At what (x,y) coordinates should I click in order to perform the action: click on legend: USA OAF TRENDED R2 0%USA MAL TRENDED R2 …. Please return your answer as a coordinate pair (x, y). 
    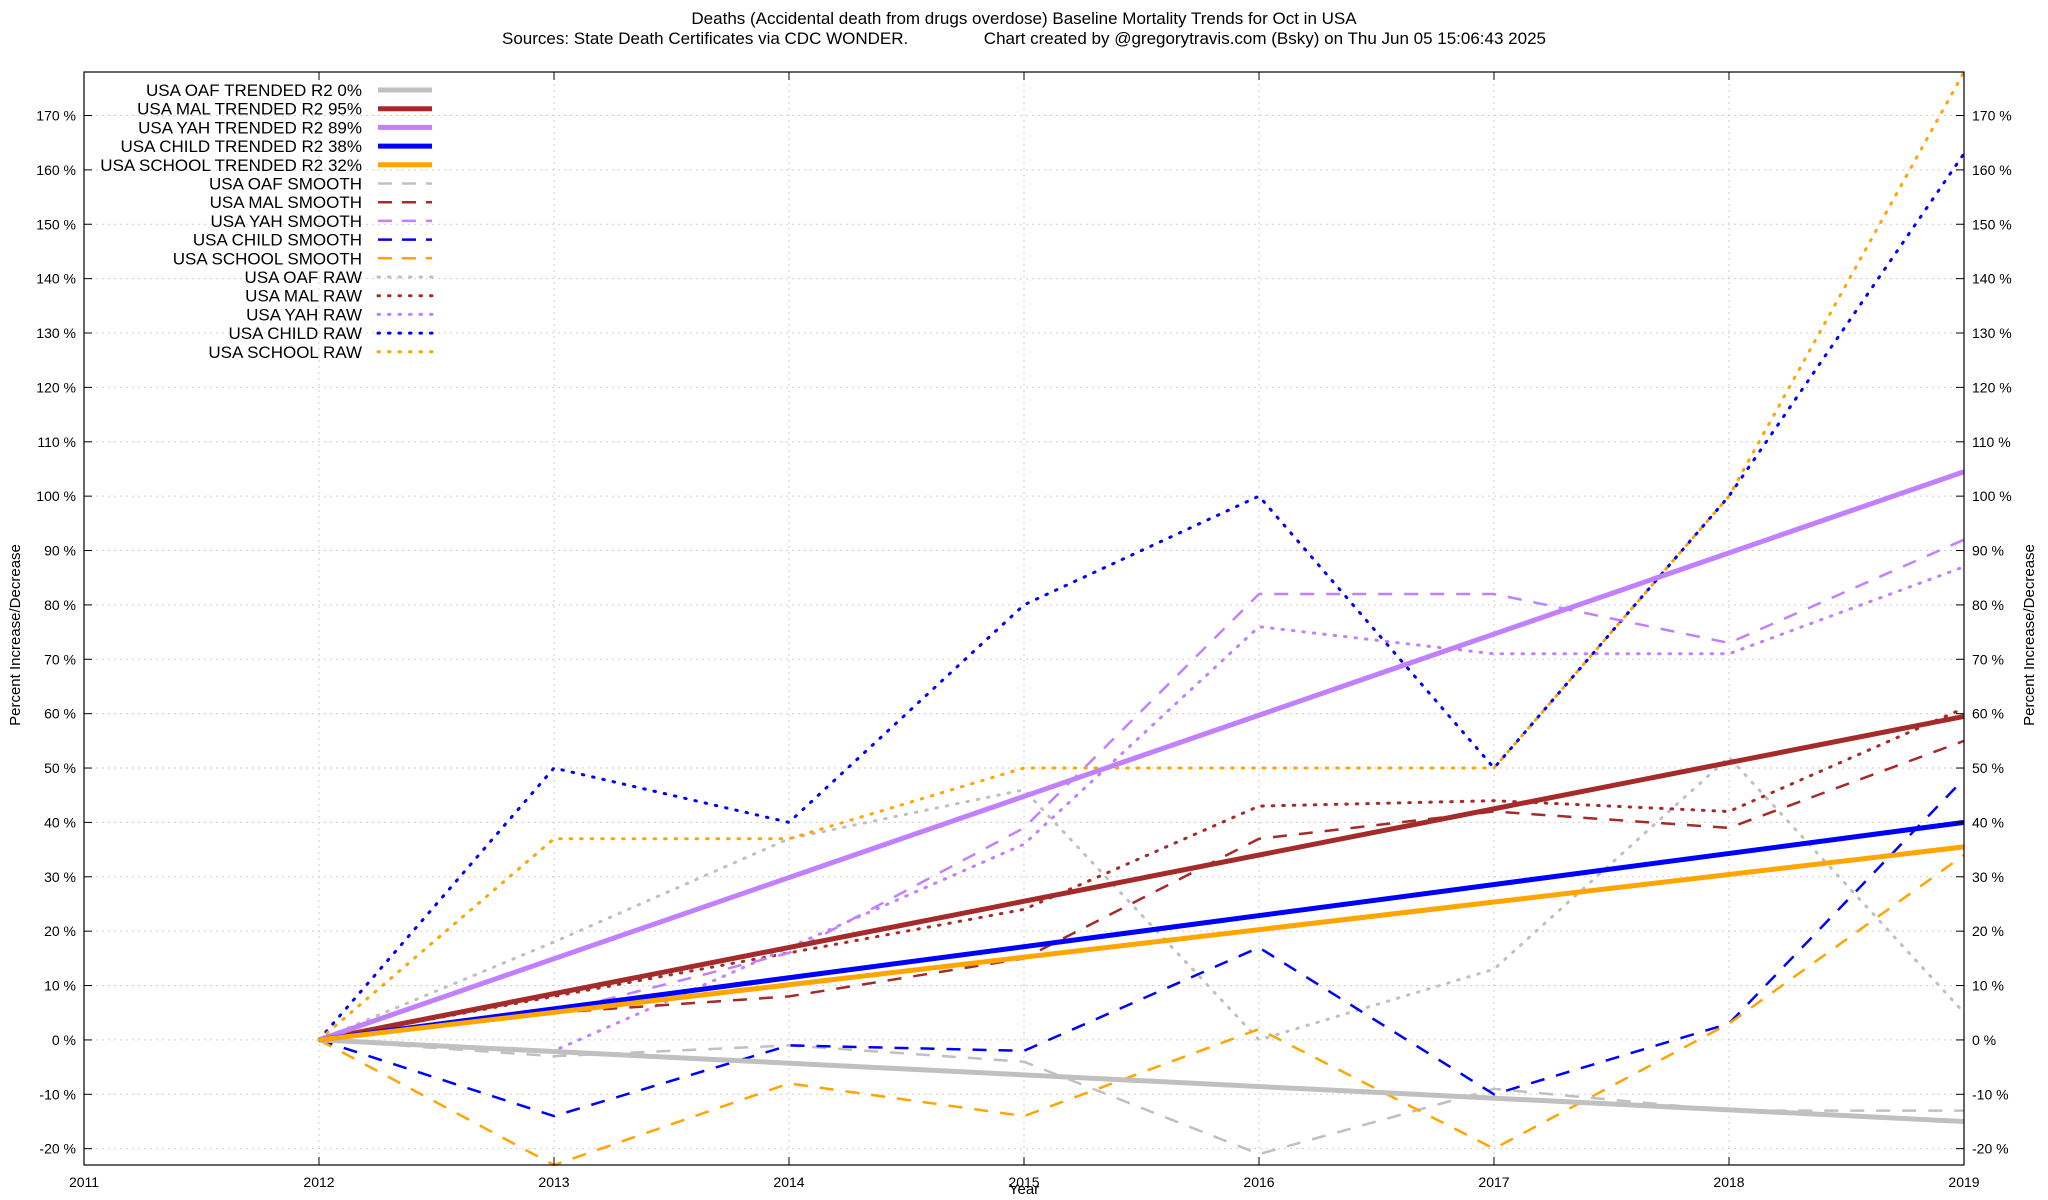
    Looking at the image, I should click on (267, 221).